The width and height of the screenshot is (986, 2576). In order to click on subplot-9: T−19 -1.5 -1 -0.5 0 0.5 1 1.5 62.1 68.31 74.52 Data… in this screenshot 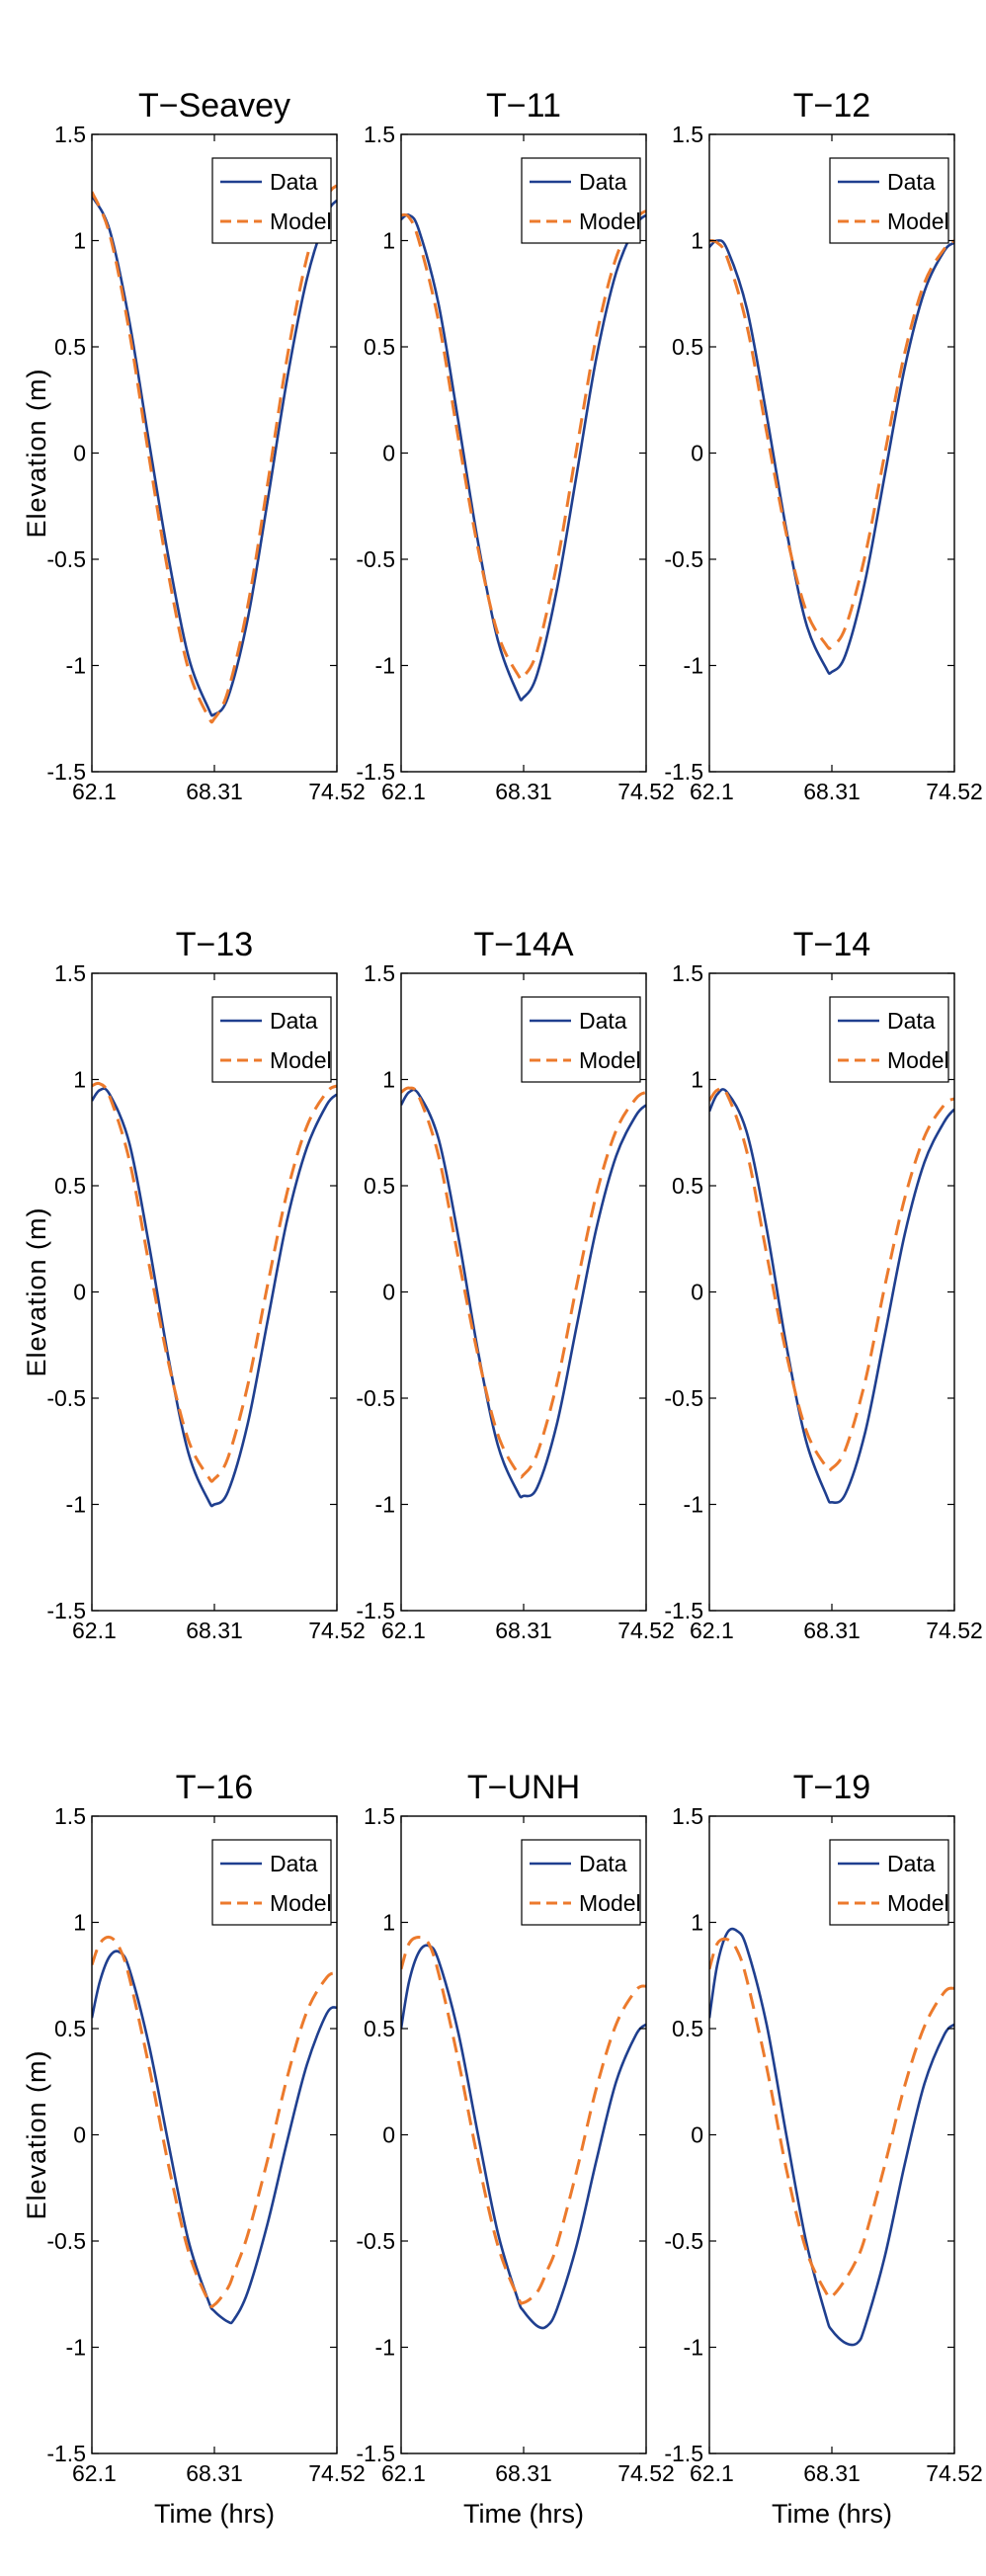, I will do `click(823, 2149)`.